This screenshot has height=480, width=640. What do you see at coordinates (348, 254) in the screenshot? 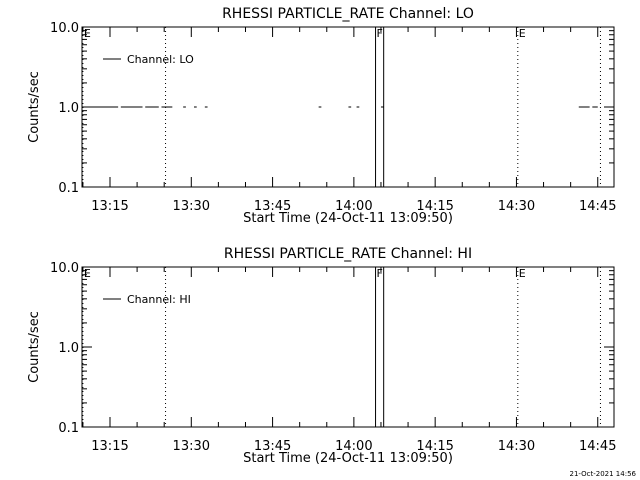
I see `chart-title: RHESSI PARTICLE_RATE Channel: HI` at bounding box center [348, 254].